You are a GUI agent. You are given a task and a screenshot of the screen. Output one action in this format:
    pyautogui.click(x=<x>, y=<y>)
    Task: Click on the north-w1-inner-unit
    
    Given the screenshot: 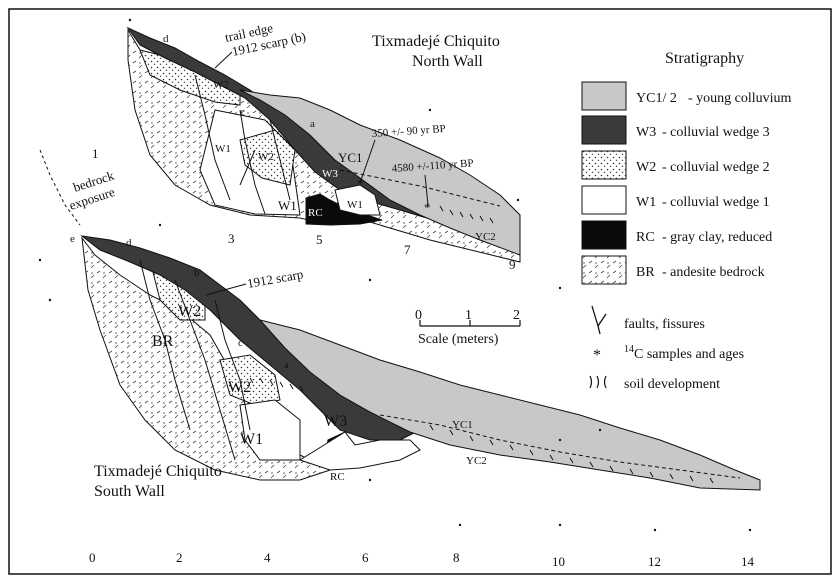 What is the action you would take?
    pyautogui.click(x=357, y=200)
    